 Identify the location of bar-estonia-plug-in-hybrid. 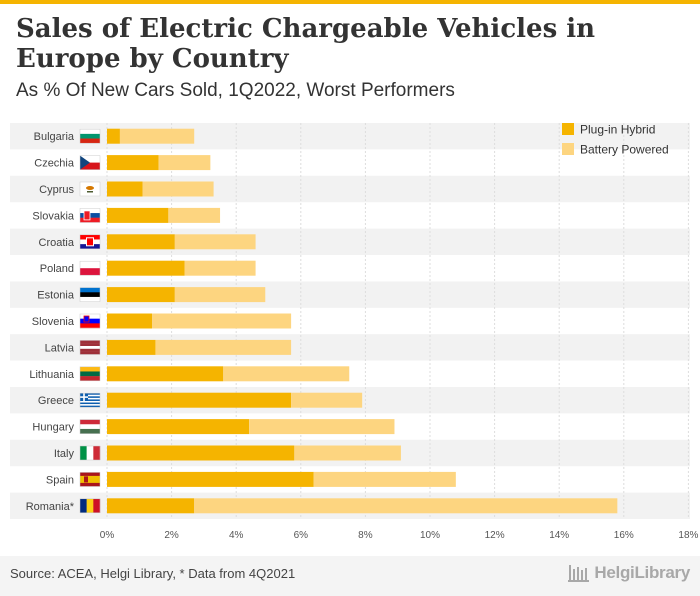
(141, 295).